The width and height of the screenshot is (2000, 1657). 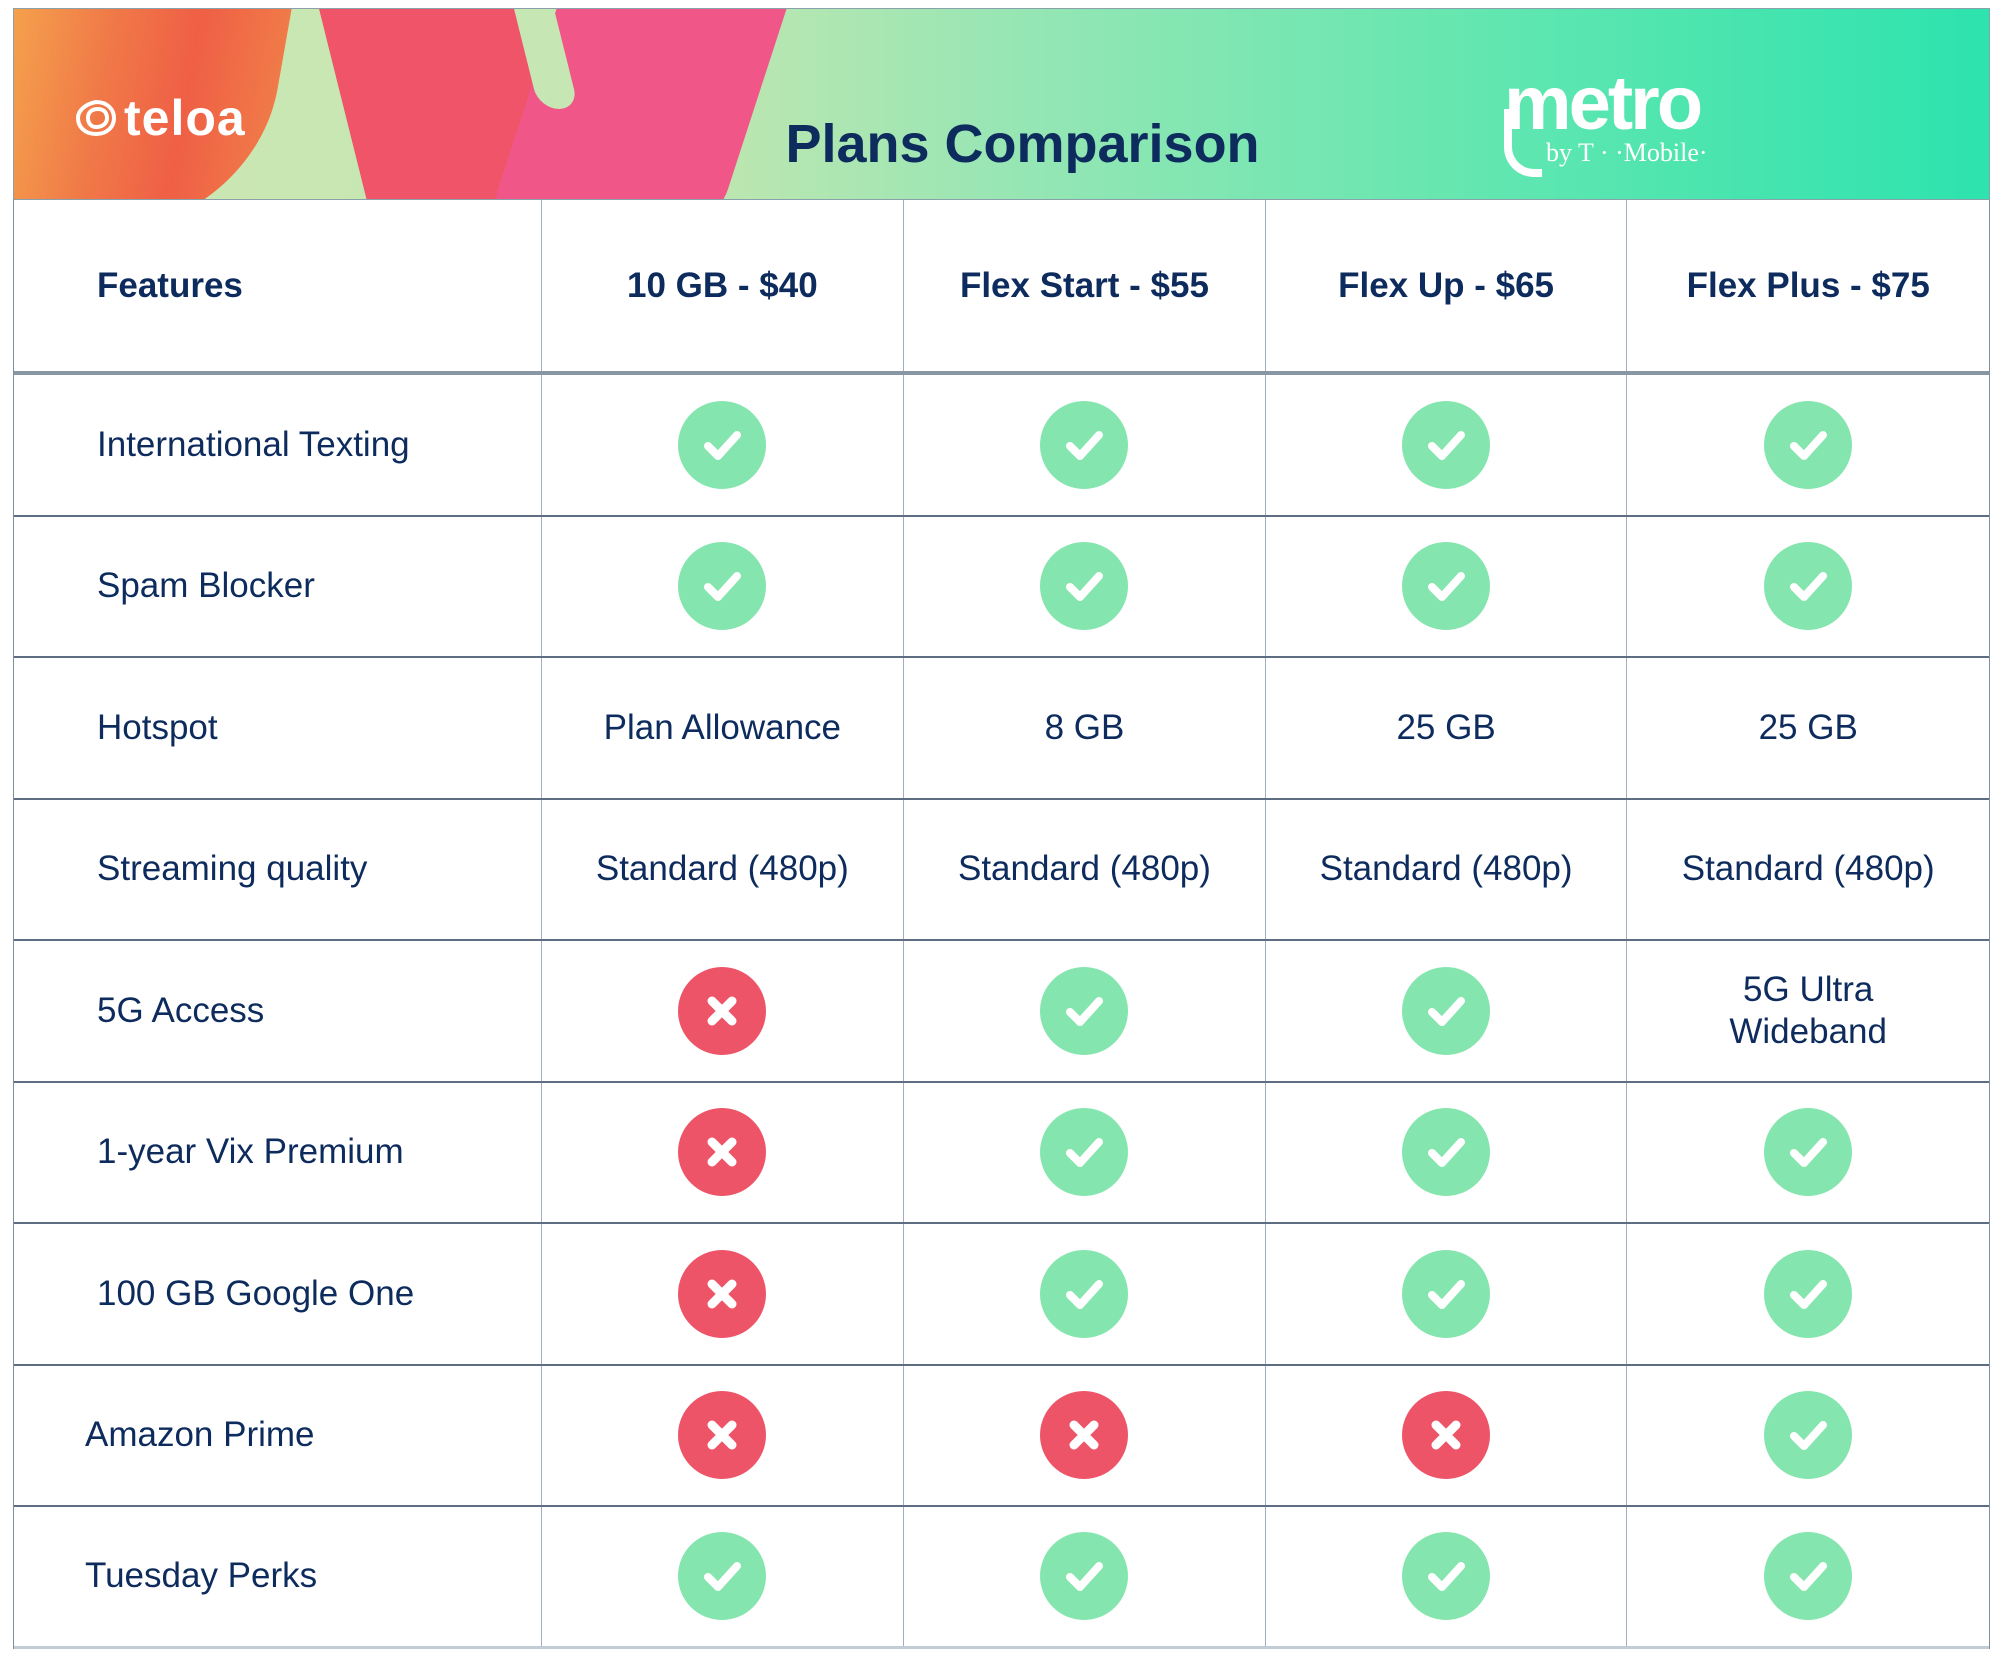 What do you see at coordinates (1627, 152) in the screenshot?
I see `metro-subtitle: by T · ·Mobile·` at bounding box center [1627, 152].